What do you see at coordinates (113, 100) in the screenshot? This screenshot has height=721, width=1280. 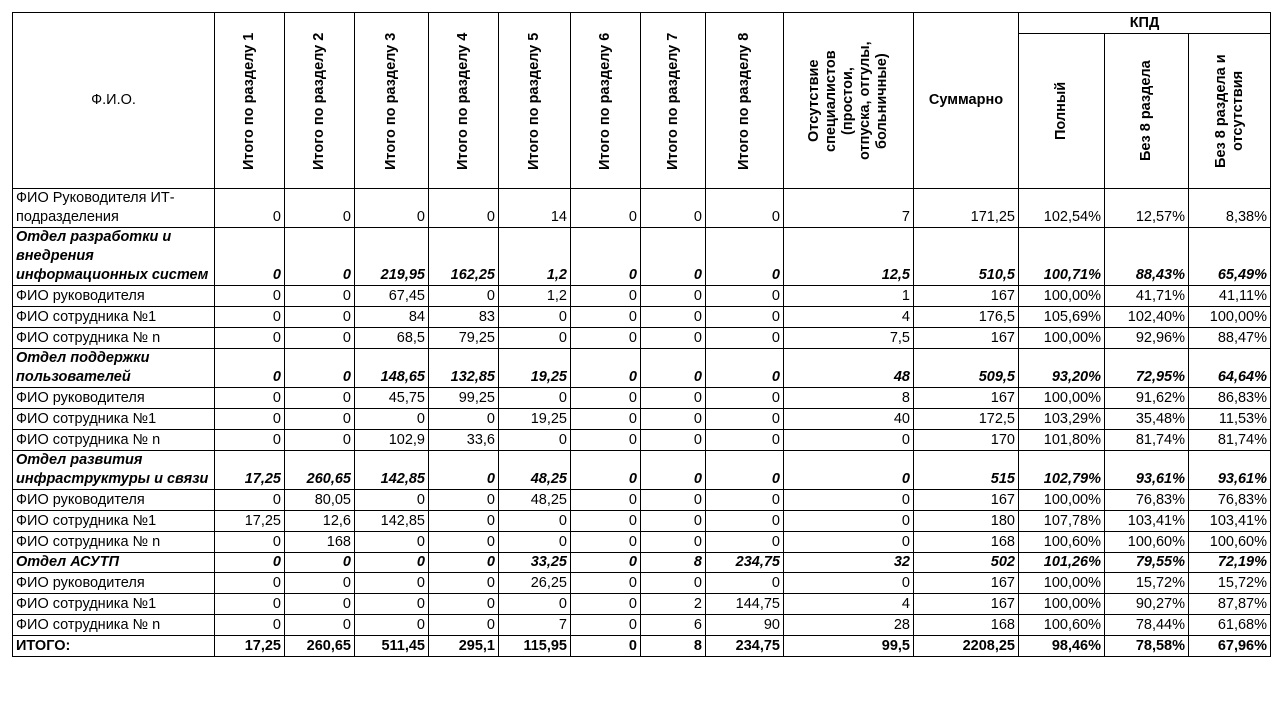 I see `name-header: Ф.И.О.` at bounding box center [113, 100].